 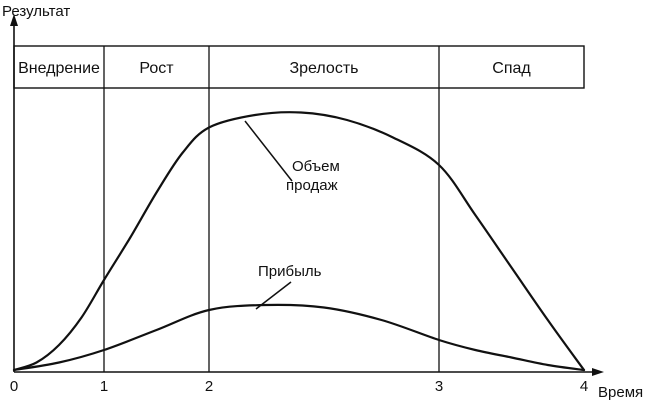 What do you see at coordinates (598, 372) in the screenshot?
I see `x-axis-arrow` at bounding box center [598, 372].